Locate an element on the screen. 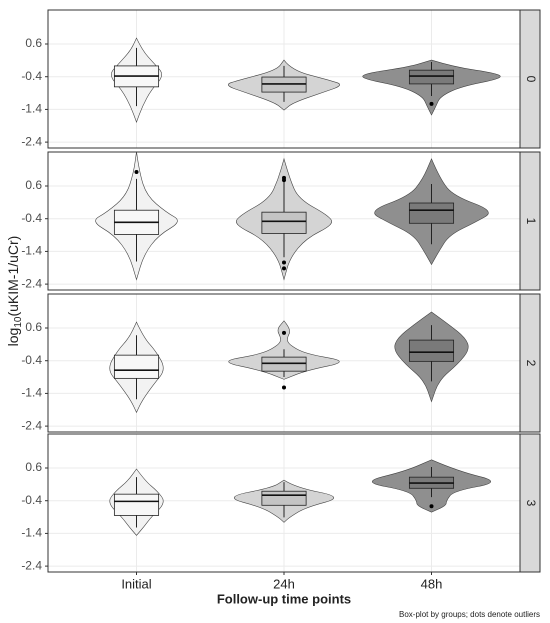 The image size is (550, 623). y-label-part: (uKIM-1/uCr) is located at coordinates (13, 276).